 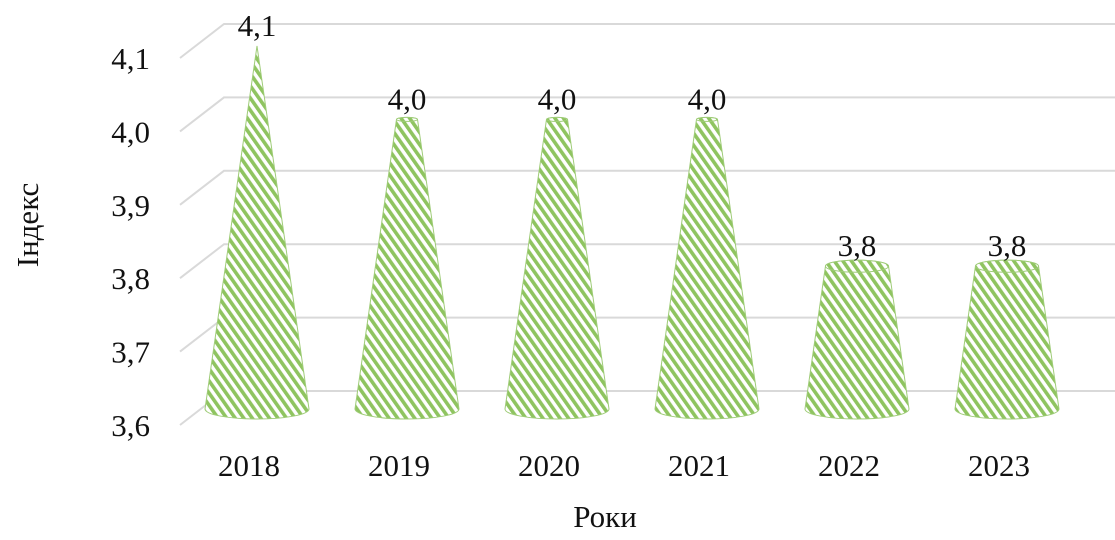 What do you see at coordinates (130, 352) in the screenshot?
I see `y-tick-label: 3,7` at bounding box center [130, 352].